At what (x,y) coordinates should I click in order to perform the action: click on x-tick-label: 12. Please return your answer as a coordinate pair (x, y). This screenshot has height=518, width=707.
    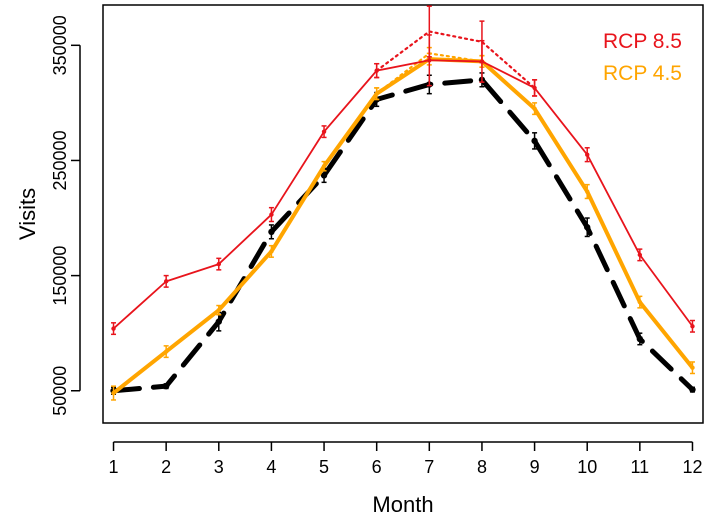
    Looking at the image, I should click on (692, 467).